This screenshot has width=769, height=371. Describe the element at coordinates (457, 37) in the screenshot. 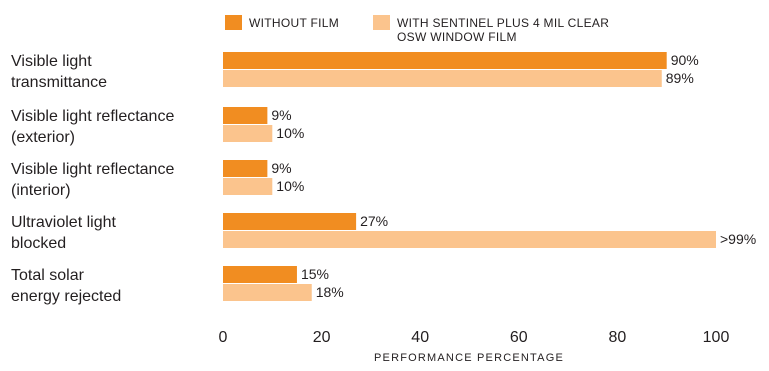

I see `legend-label-2: OSW WINDOW FILM` at that location.